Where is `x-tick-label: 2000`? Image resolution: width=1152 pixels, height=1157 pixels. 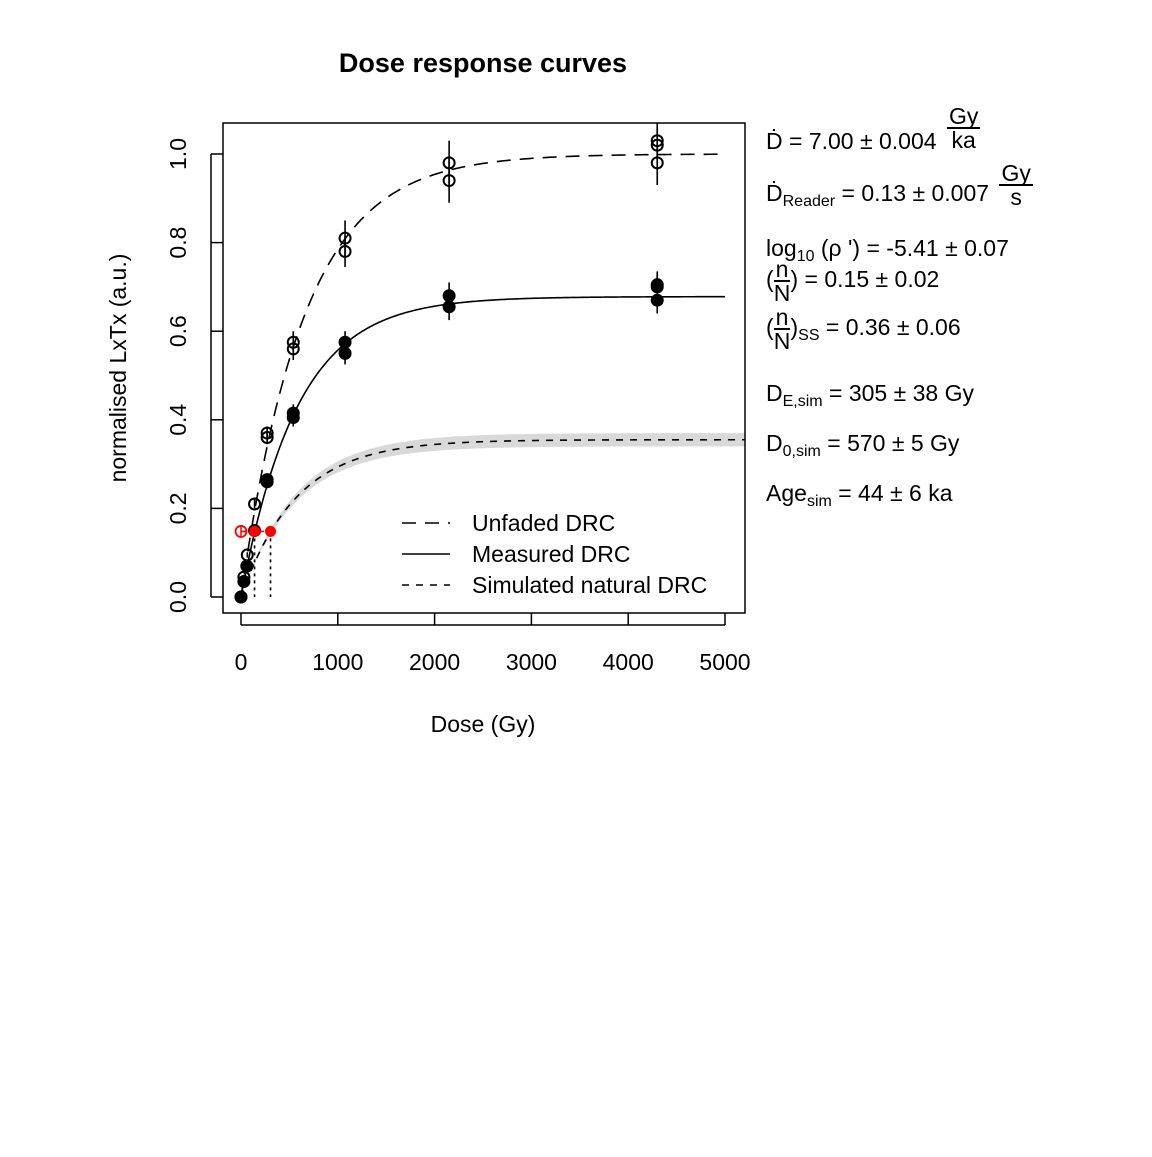 x-tick-label: 2000 is located at coordinates (434, 662).